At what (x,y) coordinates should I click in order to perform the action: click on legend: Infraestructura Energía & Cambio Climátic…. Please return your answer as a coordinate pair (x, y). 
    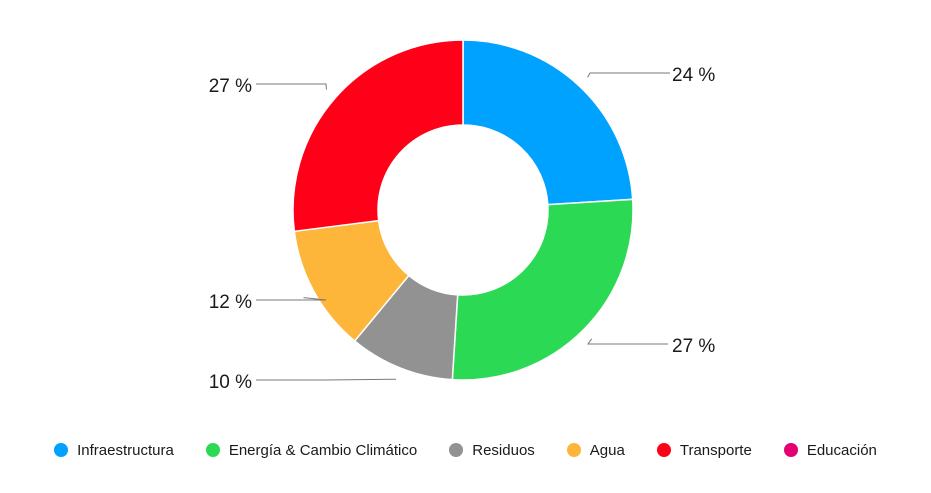
    Looking at the image, I should click on (465, 450).